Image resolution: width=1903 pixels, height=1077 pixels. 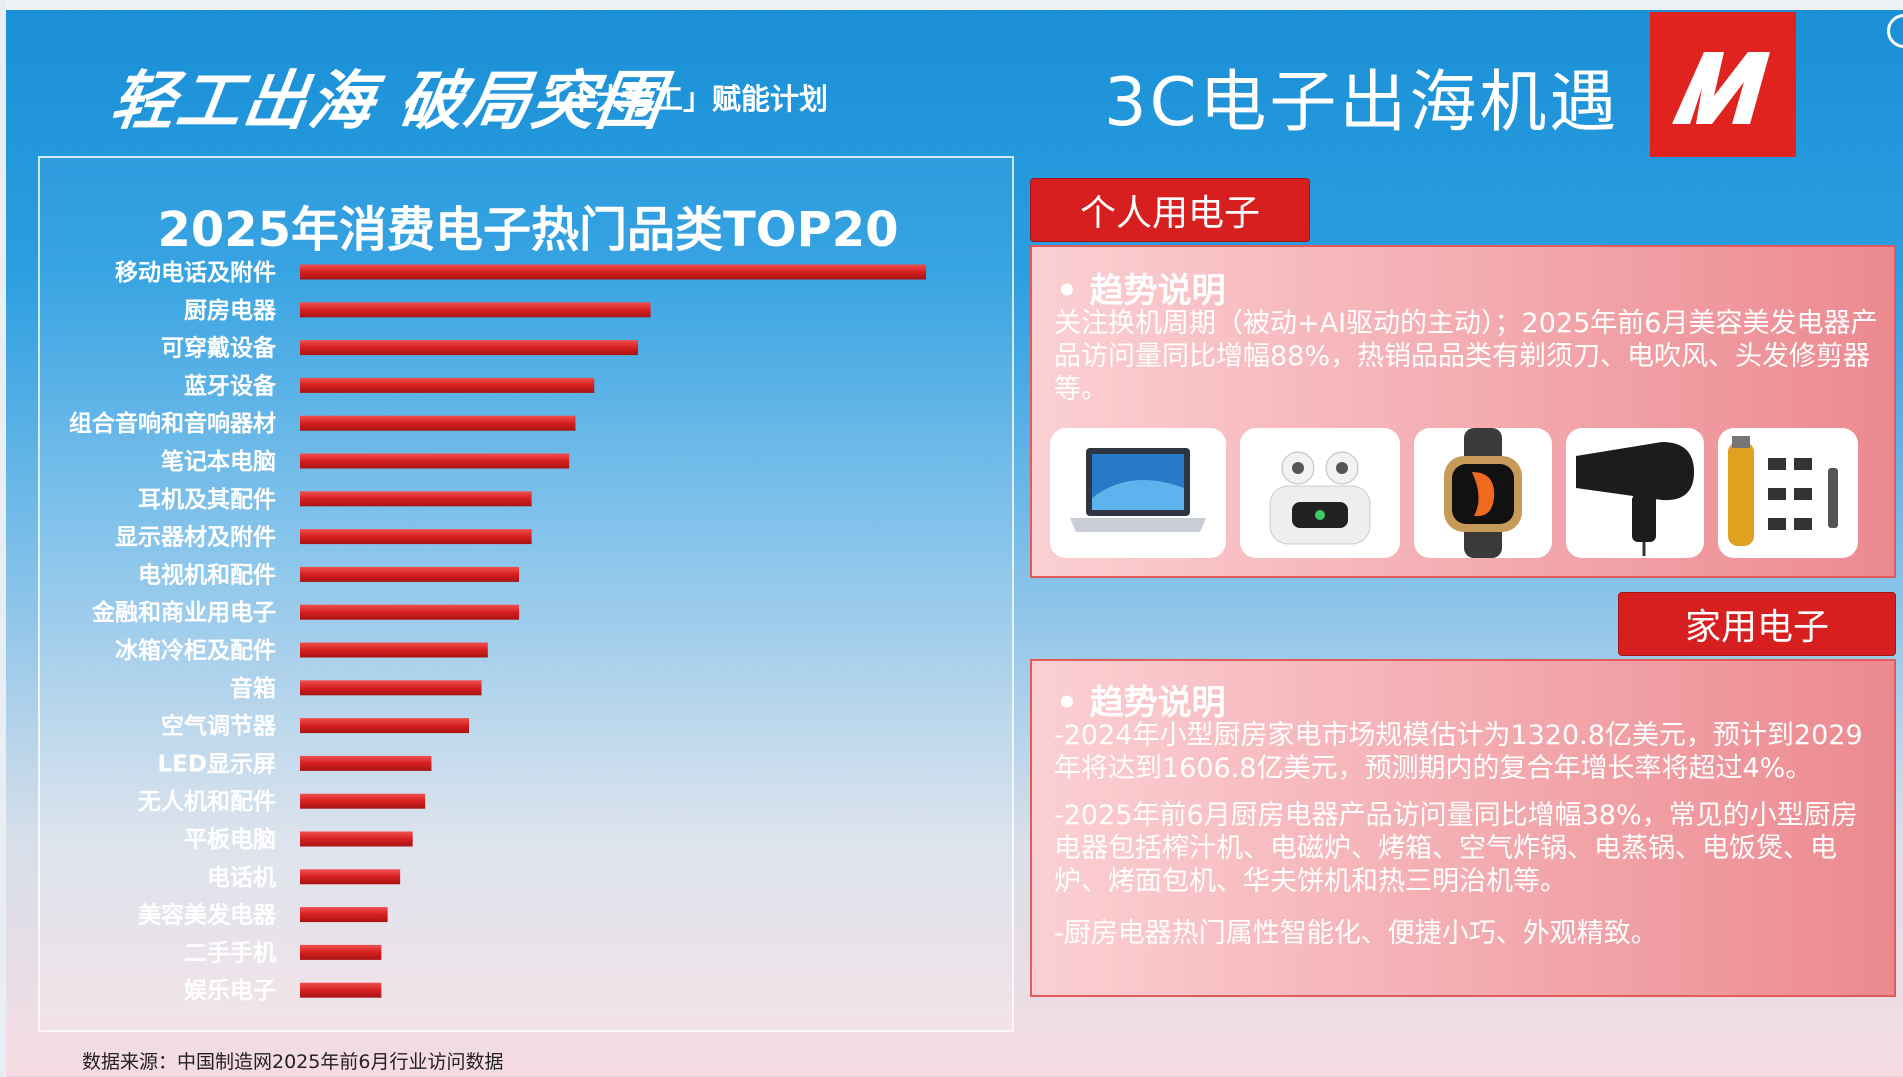 What do you see at coordinates (207, 500) in the screenshot?
I see `category-label: 耳机及其配件` at bounding box center [207, 500].